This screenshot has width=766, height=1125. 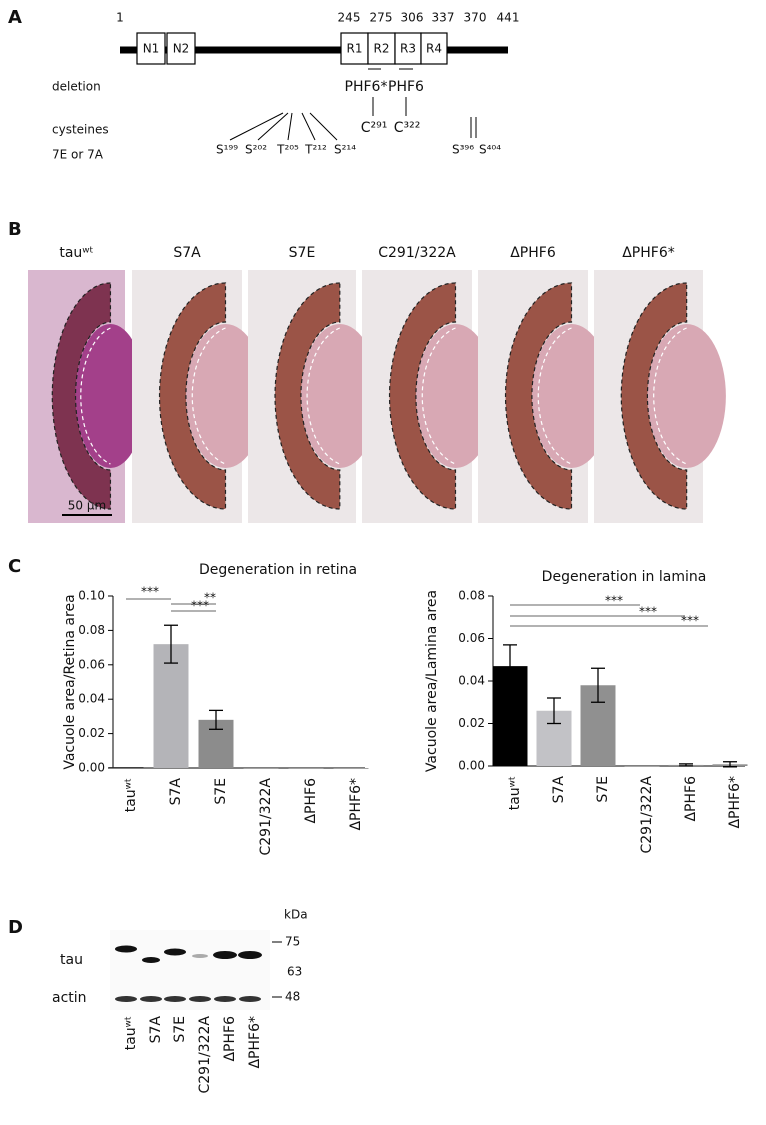 I want to click on site: S³⁹⁶, so click(x=463, y=150).